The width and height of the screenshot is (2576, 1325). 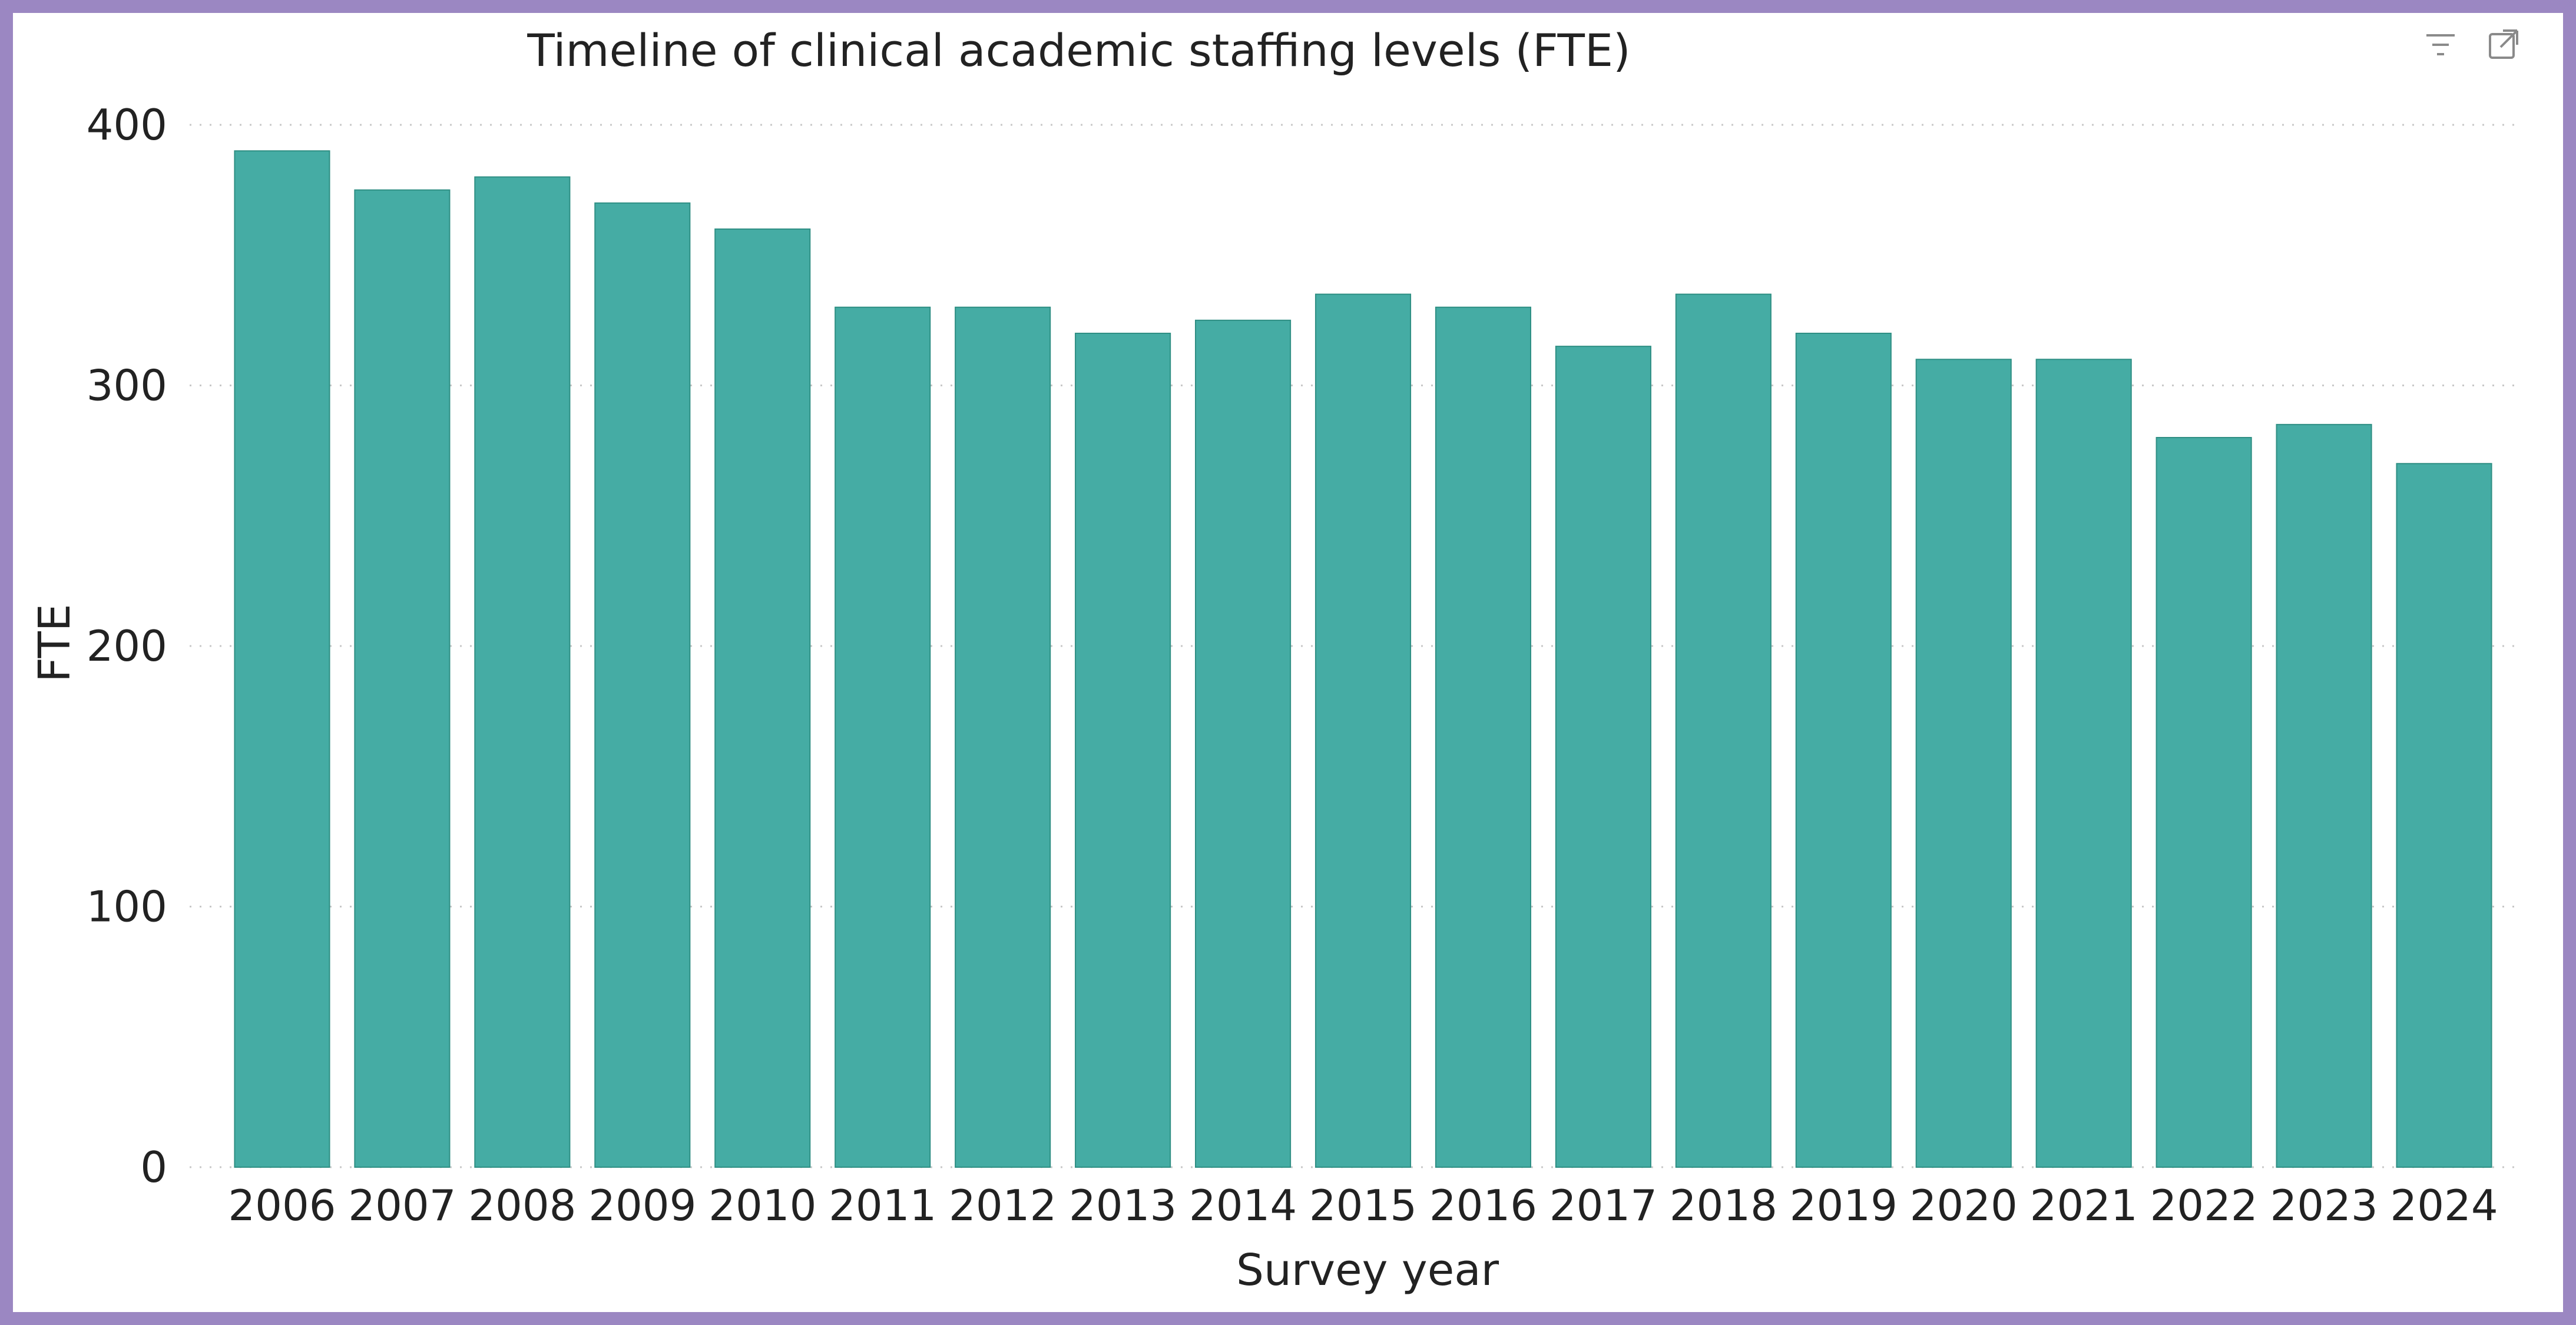 I want to click on x-tick-label: 2016, so click(x=1483, y=1205).